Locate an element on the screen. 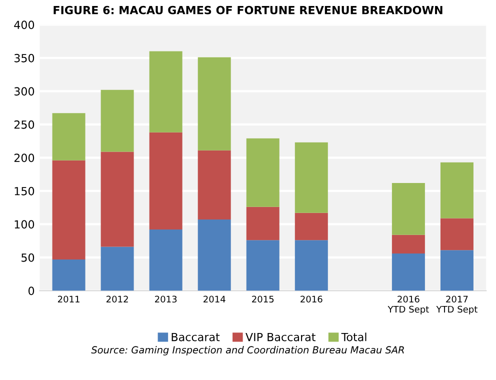 The width and height of the screenshot is (496, 380). x-tick-label: 2011 is located at coordinates (69, 299).